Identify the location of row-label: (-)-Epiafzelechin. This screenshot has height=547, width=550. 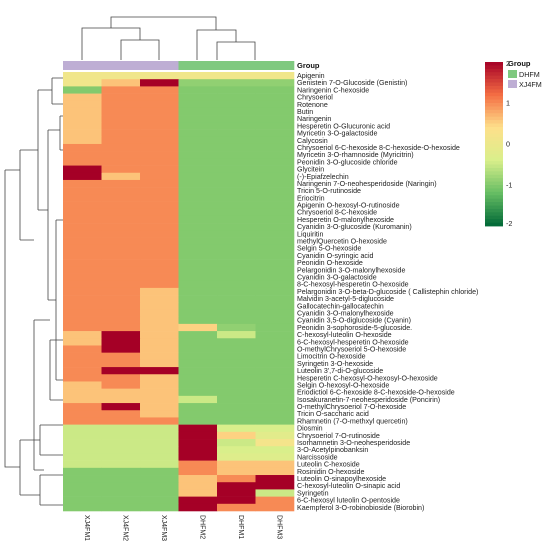
(323, 177).